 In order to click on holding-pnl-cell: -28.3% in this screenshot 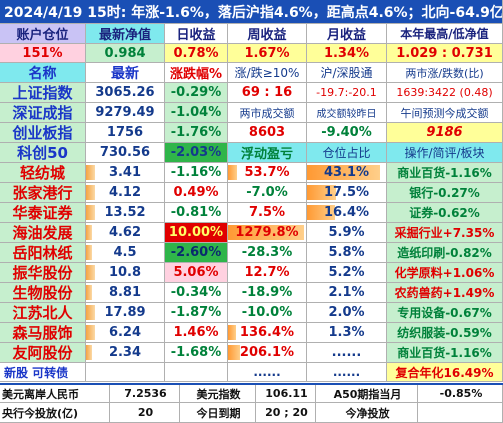, I will do `click(267, 253)`.